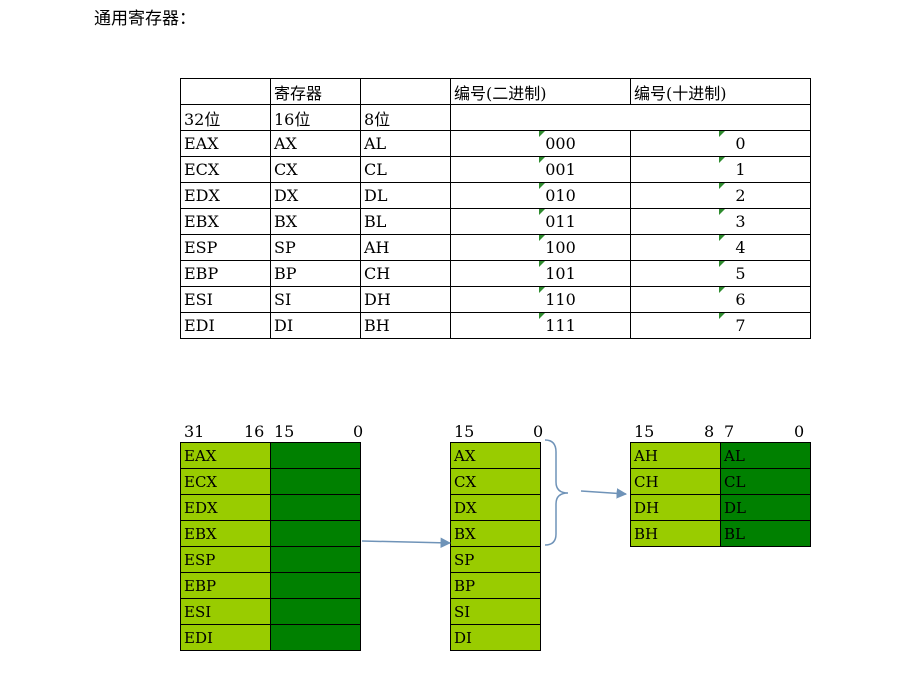 This screenshot has width=902, height=678. I want to click on register-32bit-diagram: EAX ECX EDX EBX ESP EBP ESI EDI, so click(270, 546).